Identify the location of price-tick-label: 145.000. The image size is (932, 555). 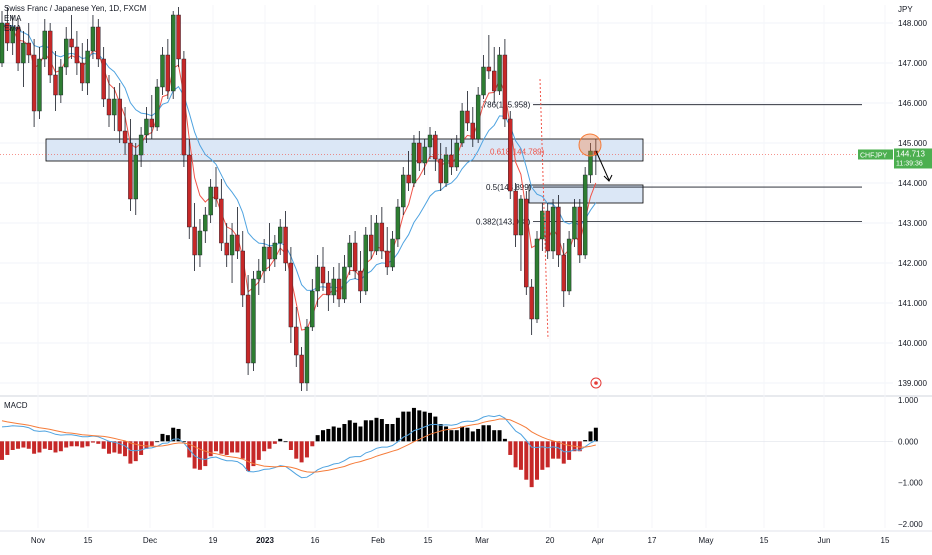
(912, 143).